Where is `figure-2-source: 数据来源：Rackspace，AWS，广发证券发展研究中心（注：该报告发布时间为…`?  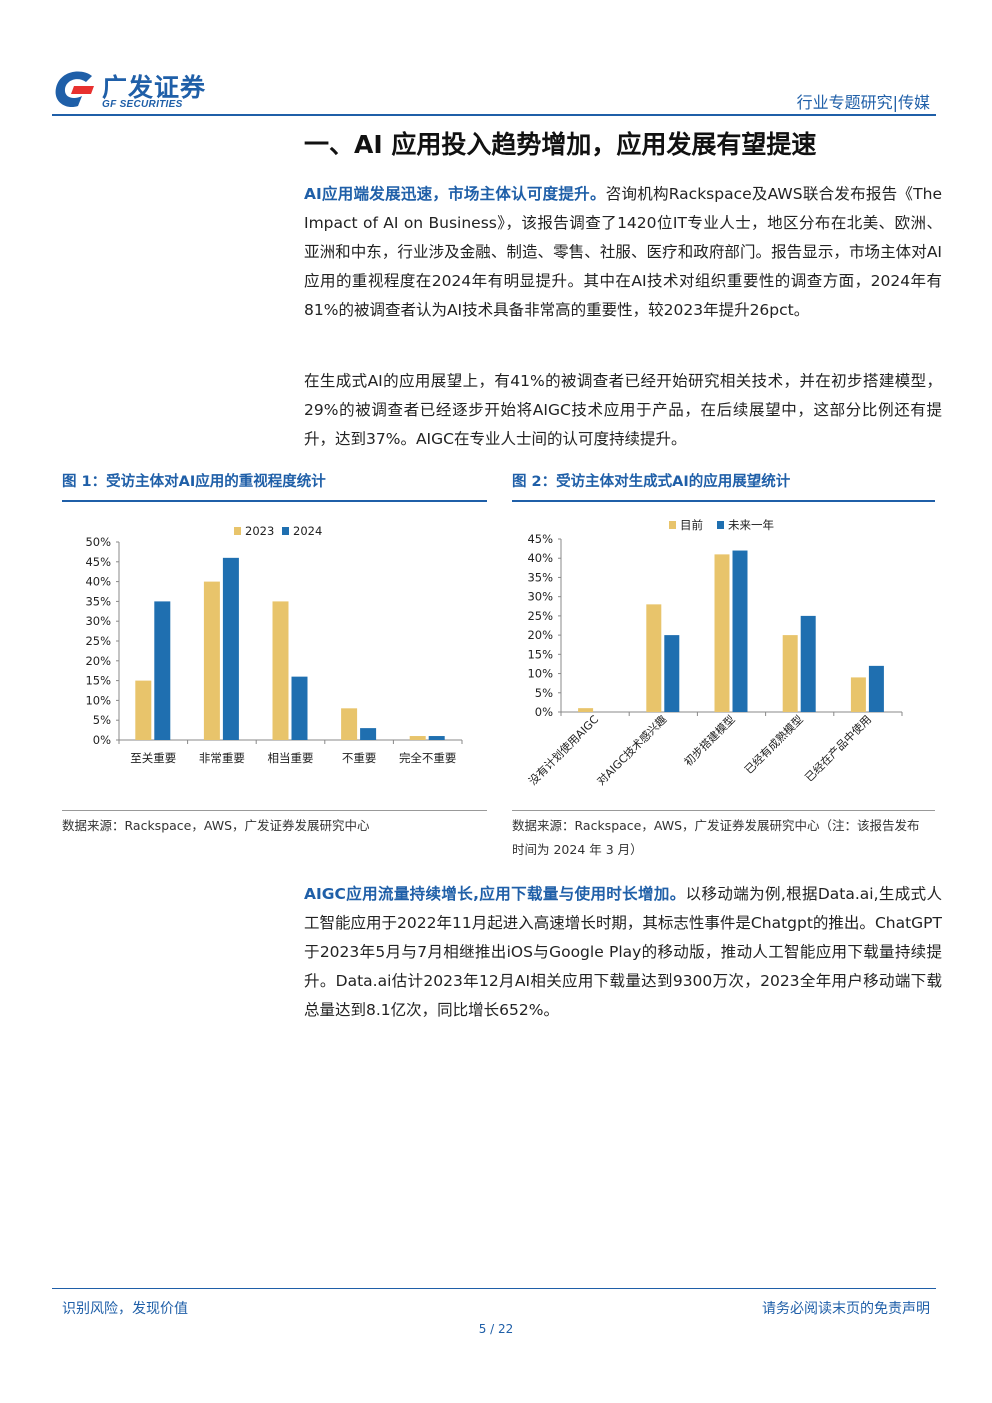
figure-2-source: 数据来源：Rackspace，AWS，广发证券发展研究中心（注：该报告发布时间为… is located at coordinates (716, 837).